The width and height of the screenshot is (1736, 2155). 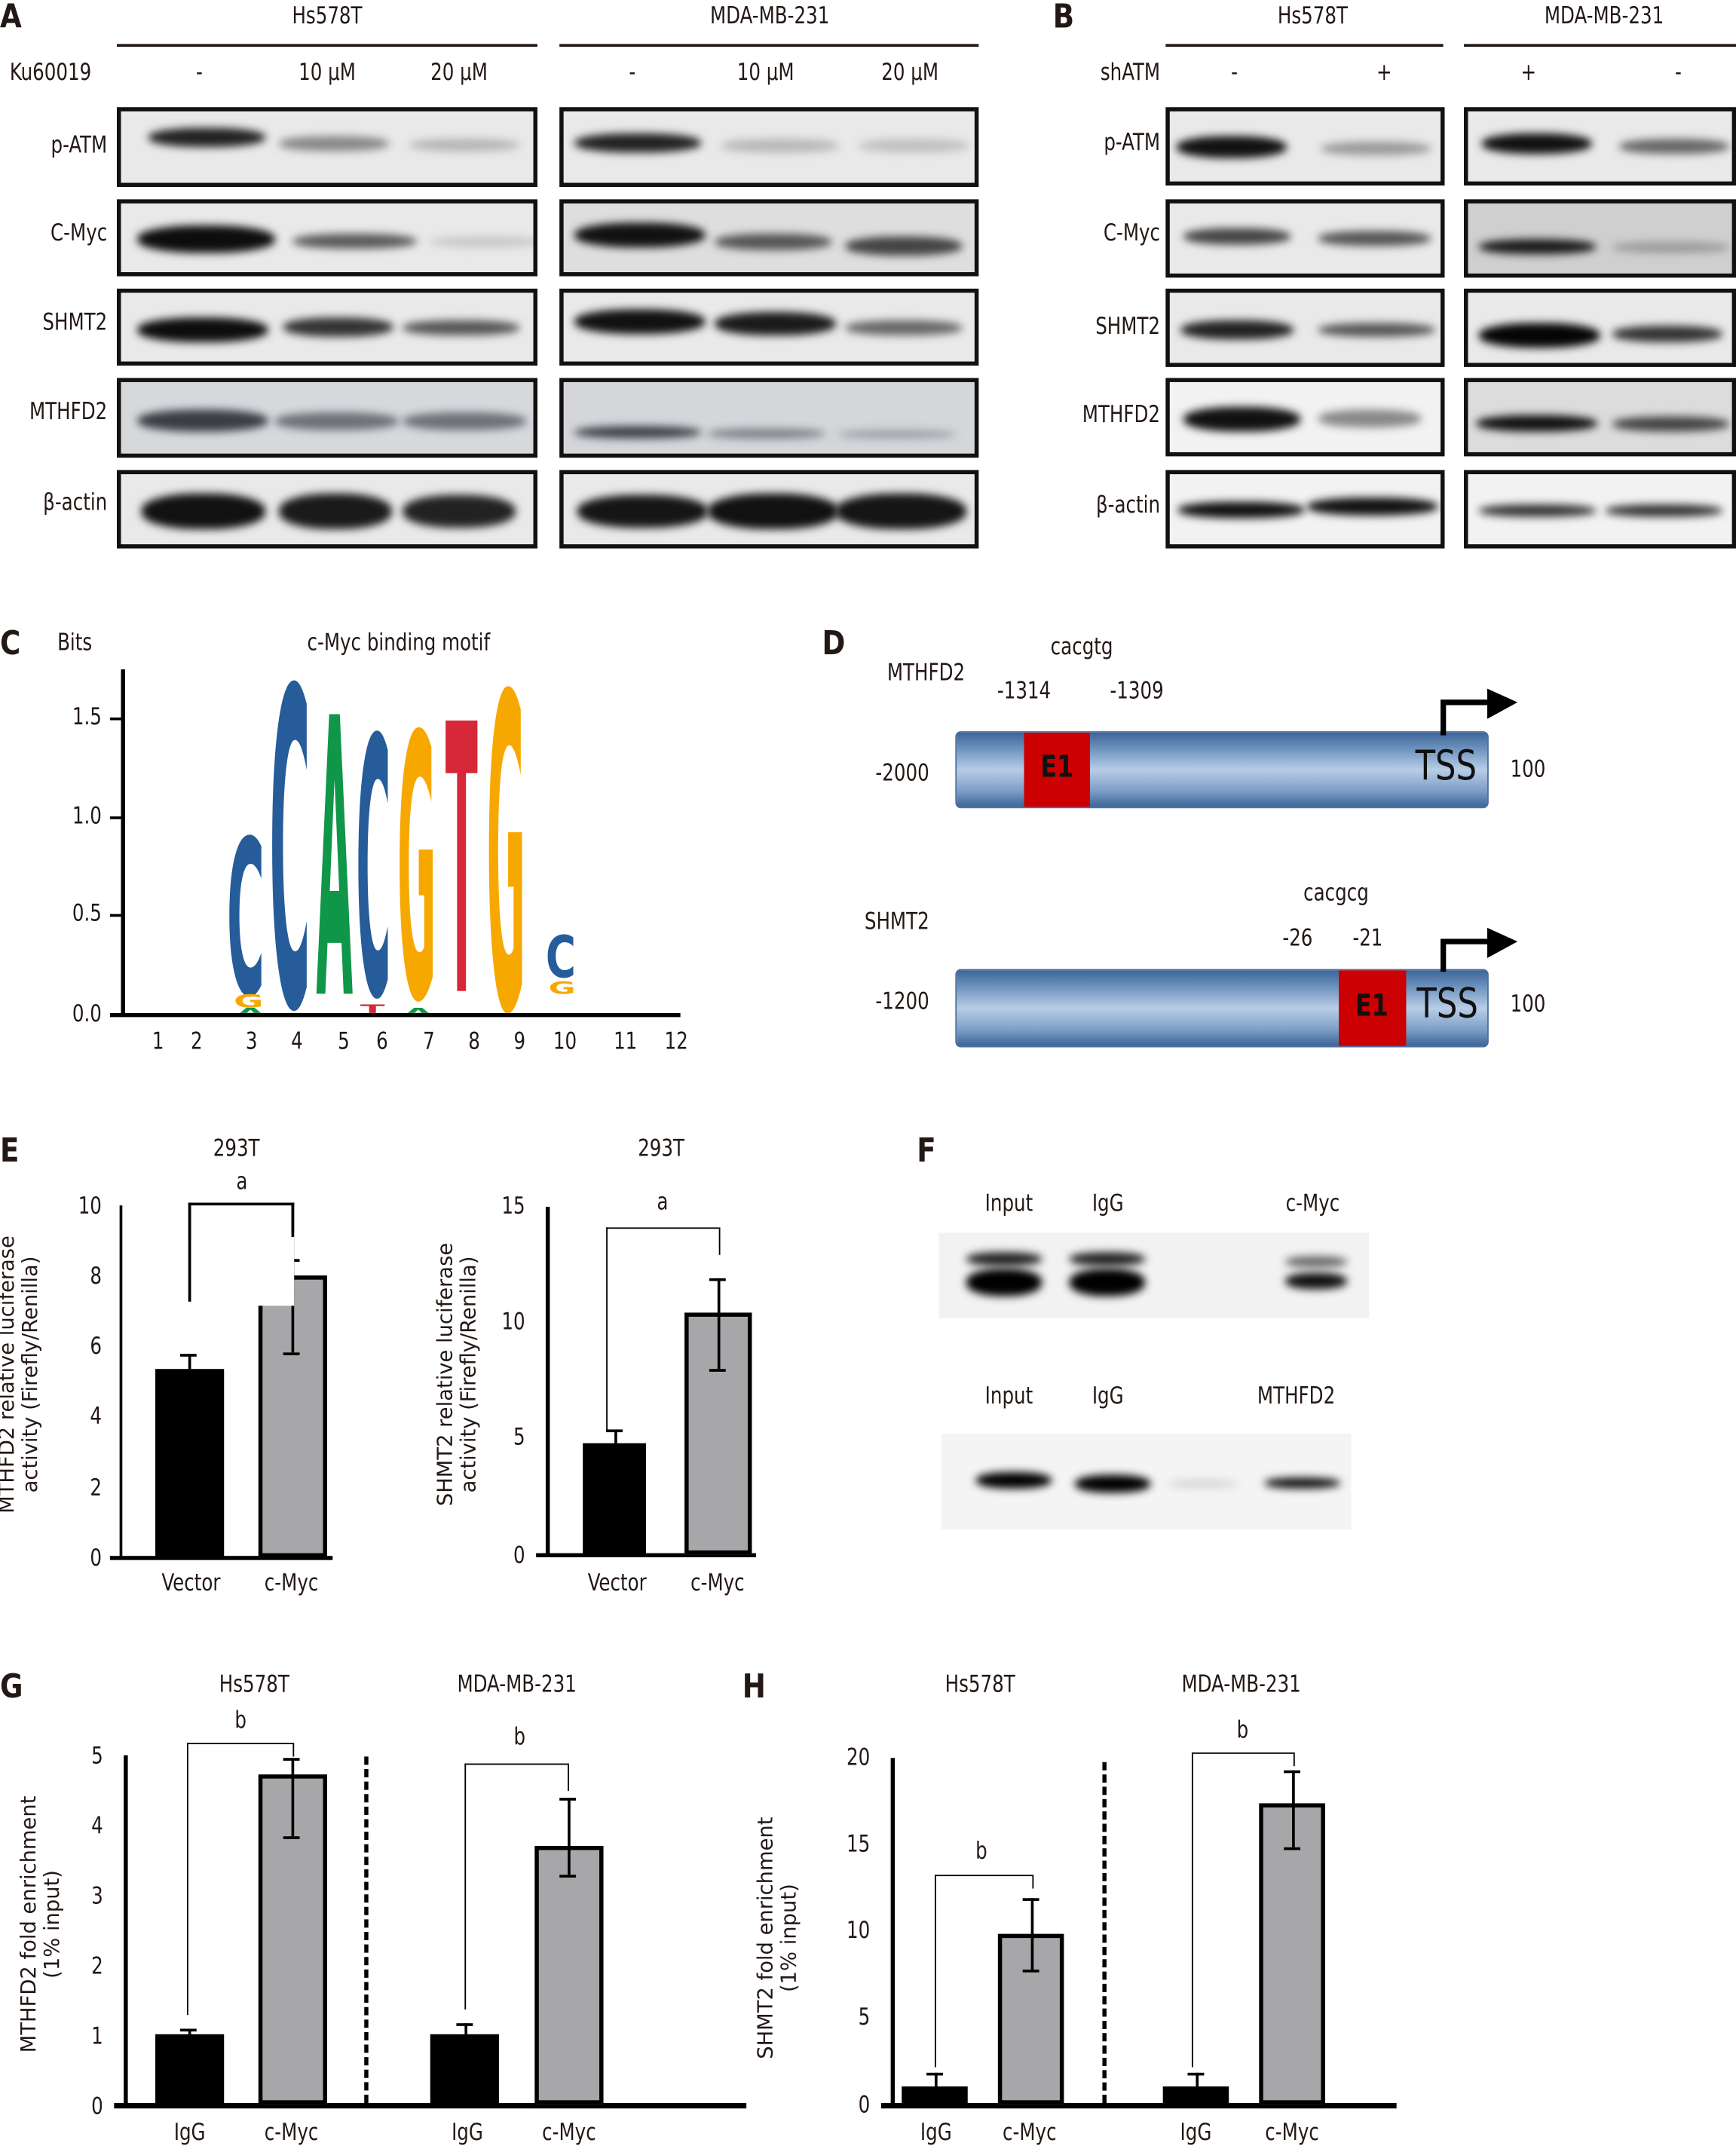 I want to click on e-box-label: E1, so click(x=1057, y=767).